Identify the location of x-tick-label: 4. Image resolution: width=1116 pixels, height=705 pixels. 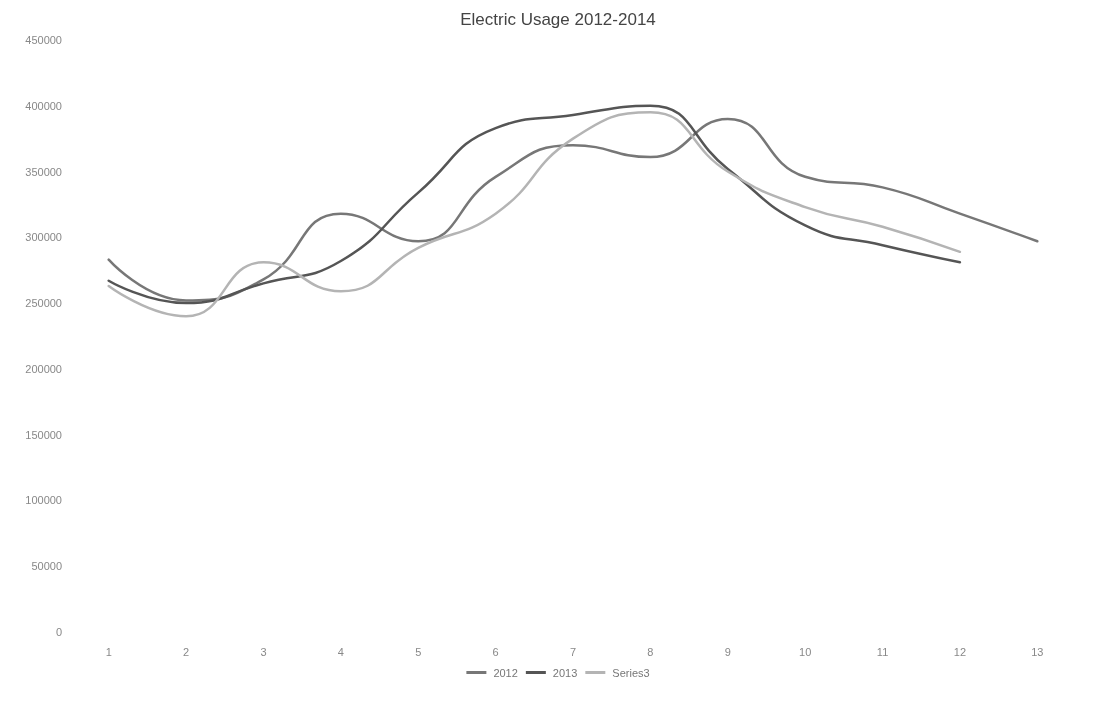
(340, 651).